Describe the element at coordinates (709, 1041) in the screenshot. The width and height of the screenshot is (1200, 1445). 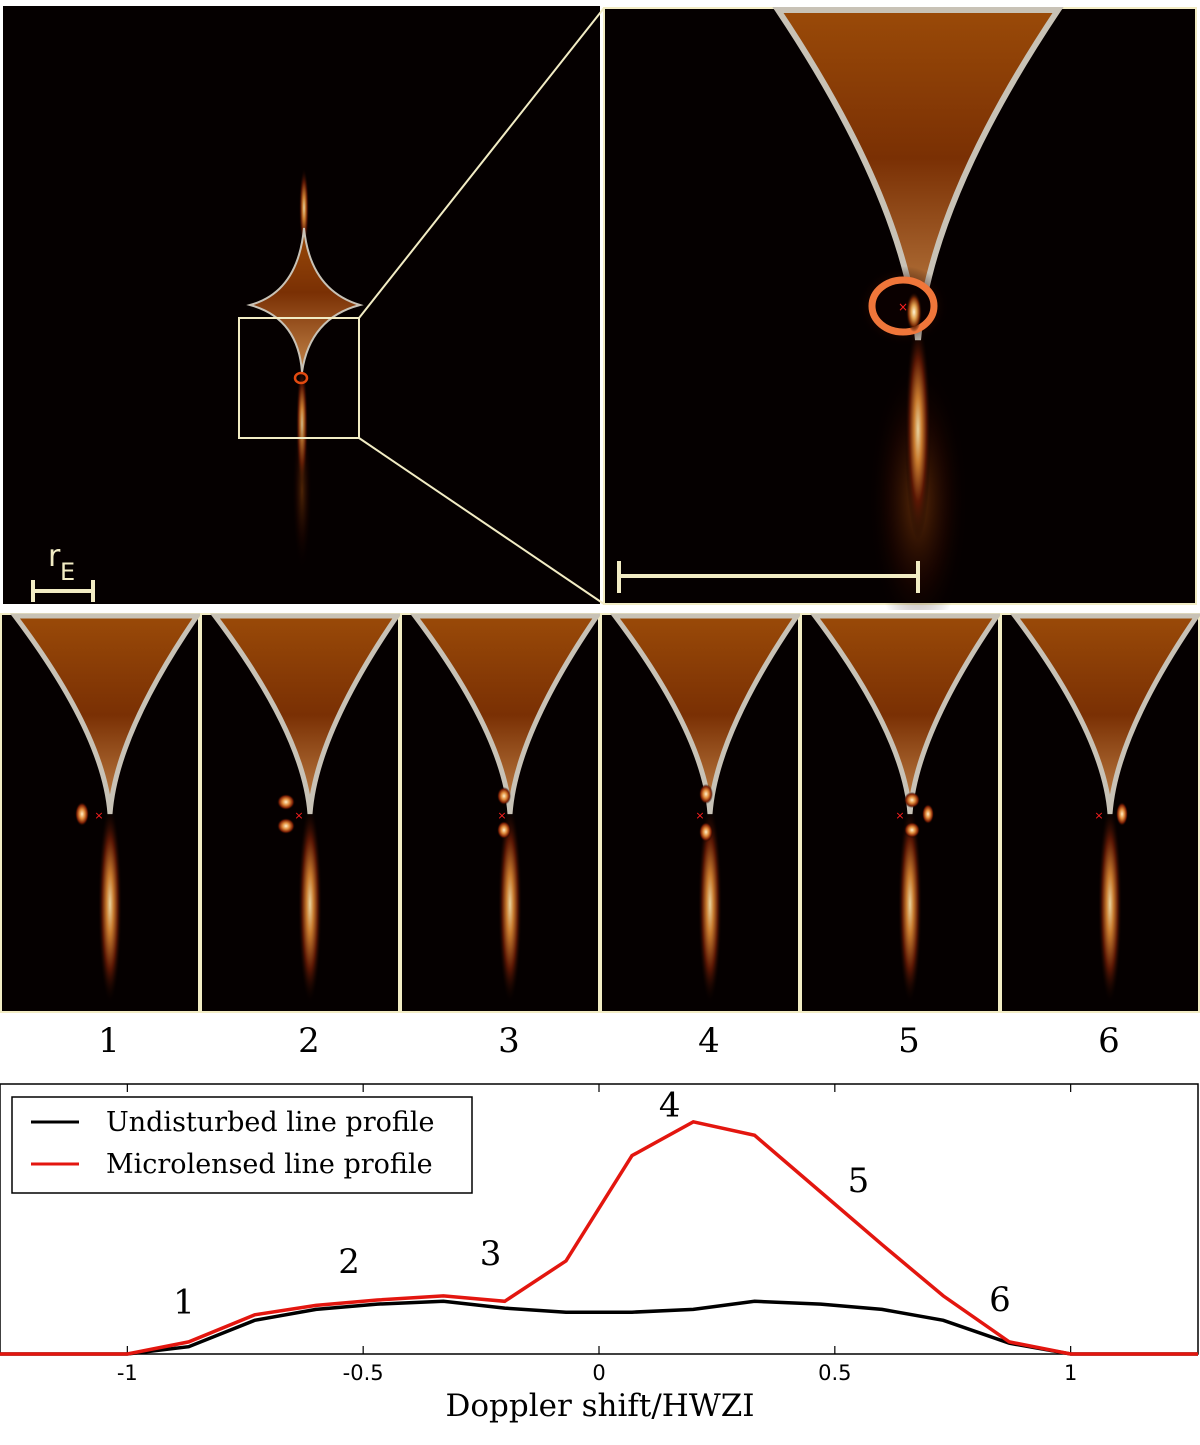
I see `panel-label-4: 4` at that location.